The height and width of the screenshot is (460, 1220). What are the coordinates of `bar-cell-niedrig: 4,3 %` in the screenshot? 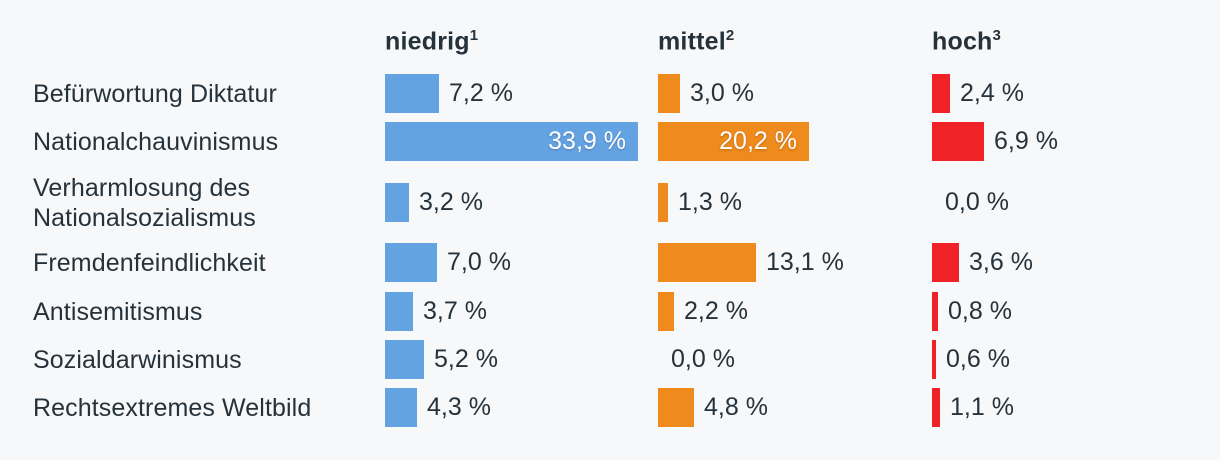 It's located at (438, 407).